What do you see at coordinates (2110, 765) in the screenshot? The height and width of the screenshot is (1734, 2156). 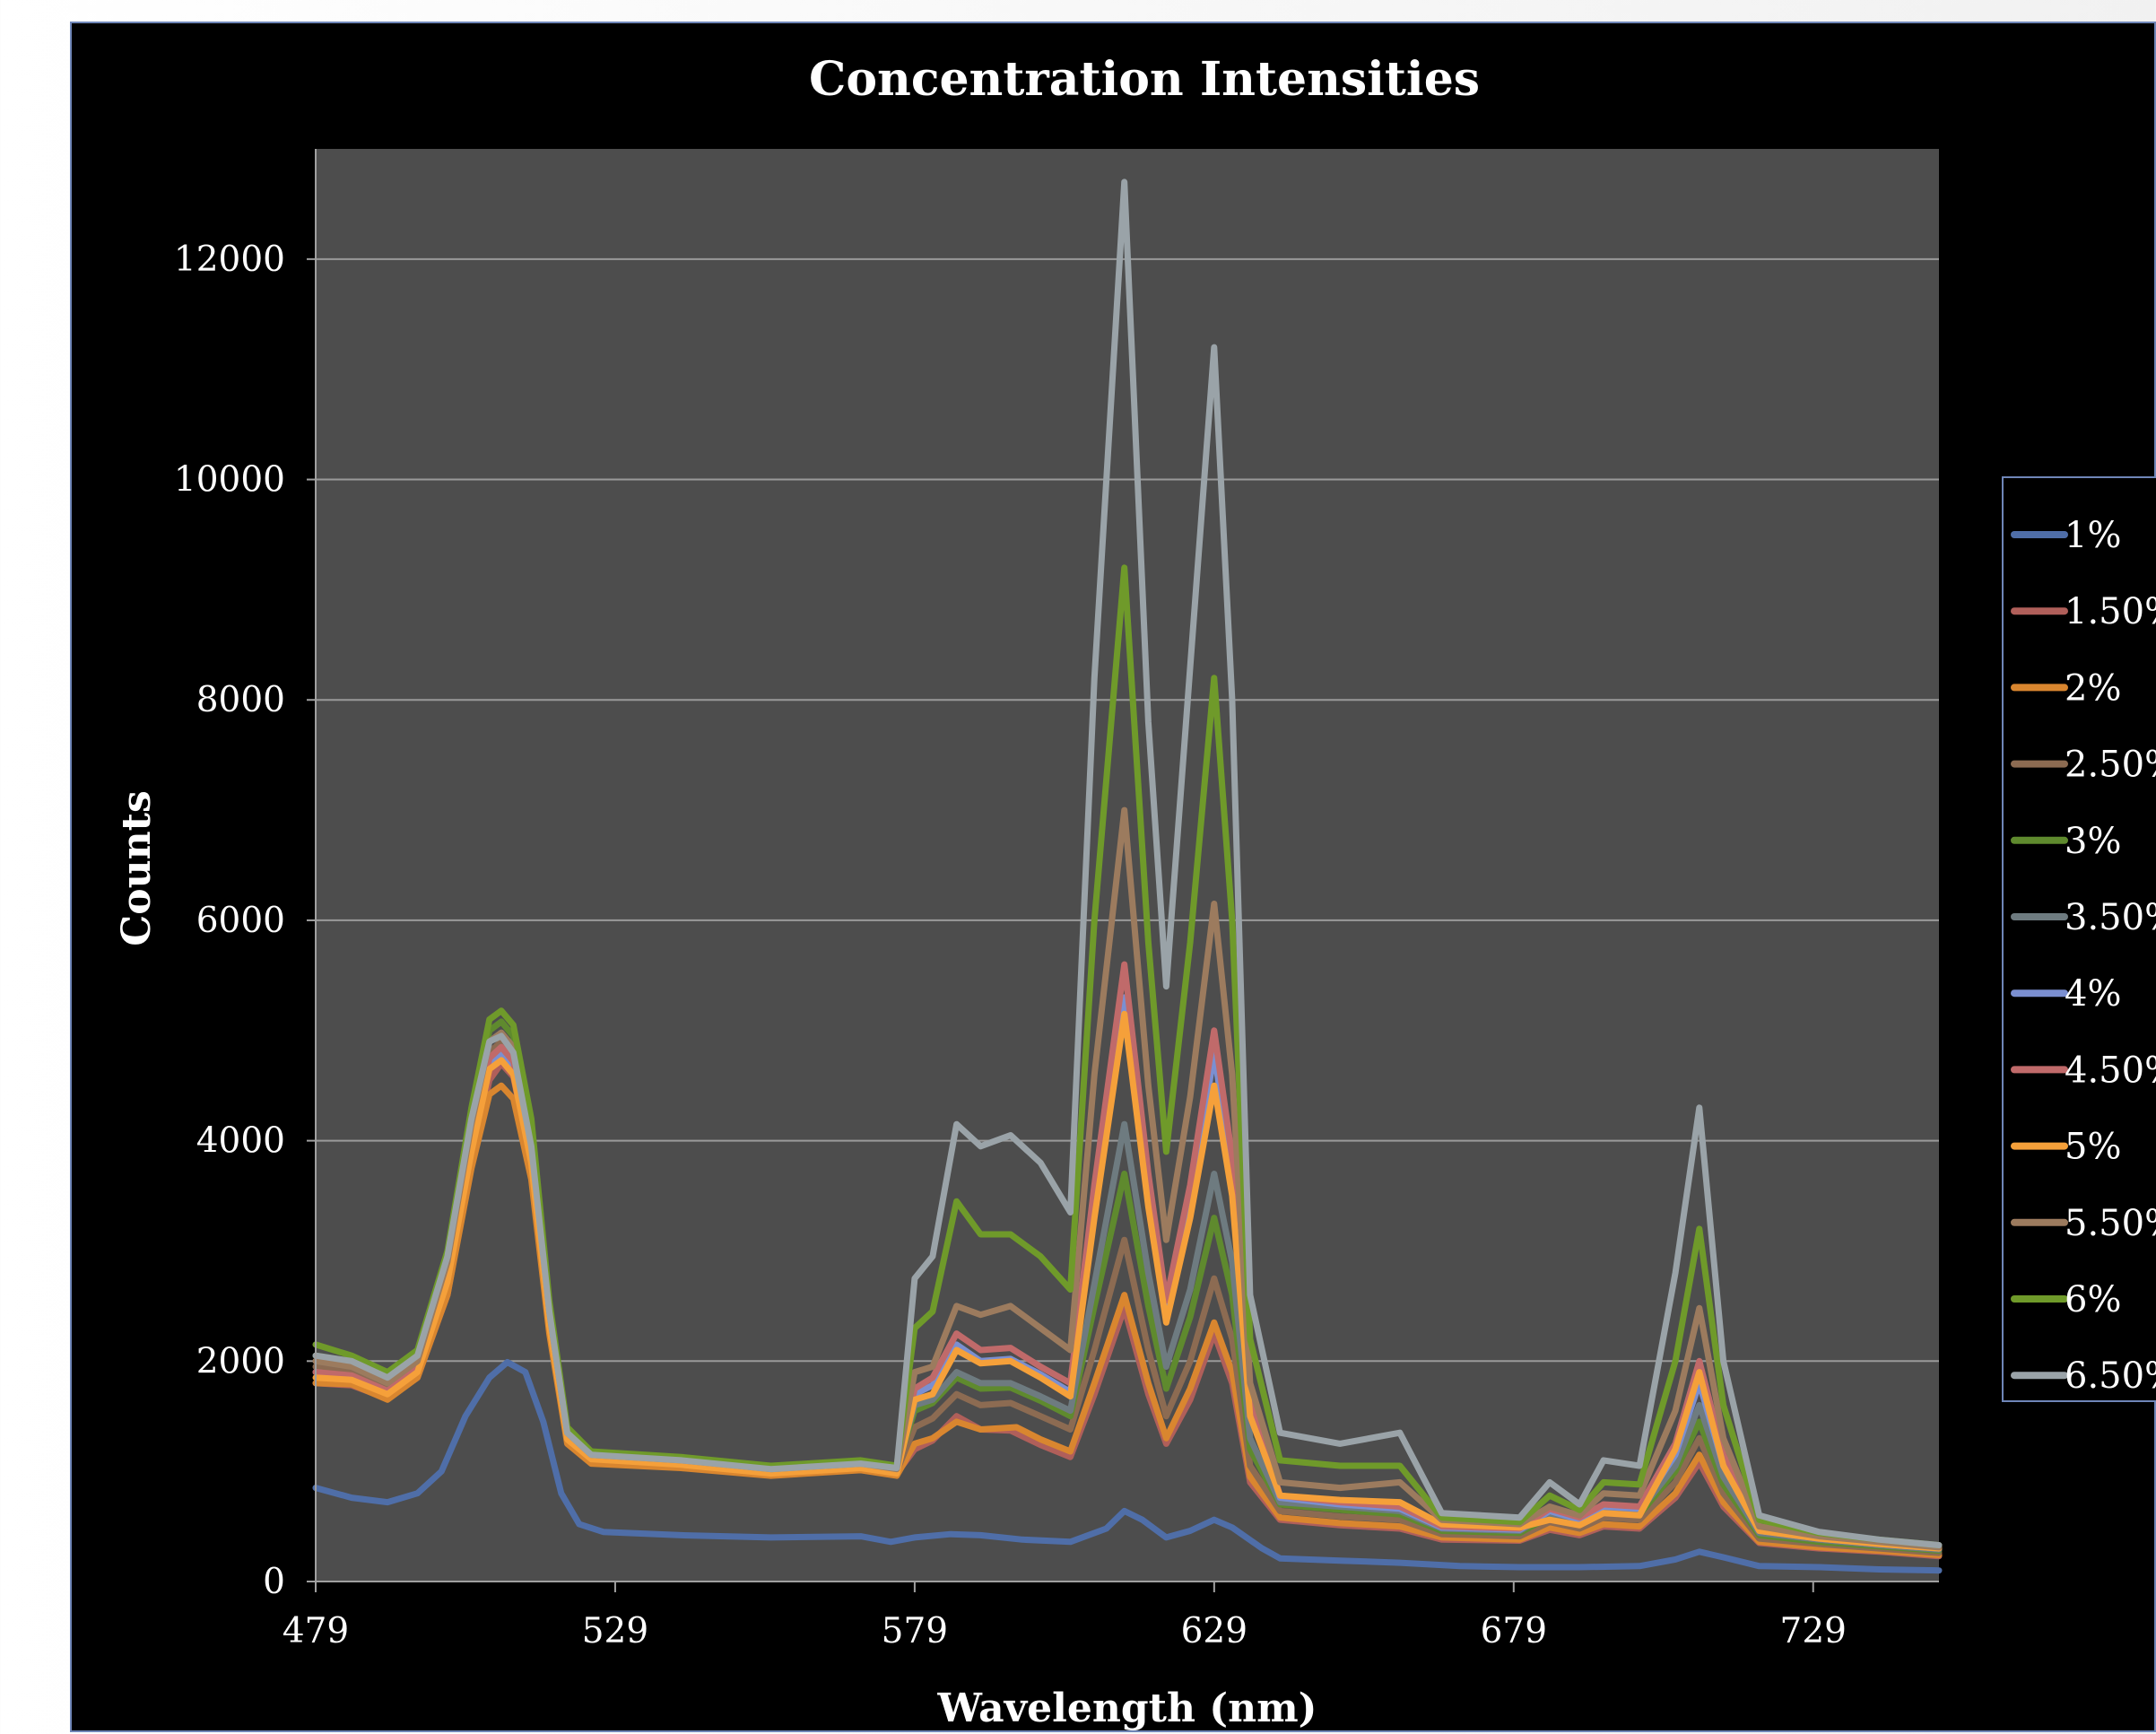 I see `legend-label: 2.50%` at bounding box center [2110, 765].